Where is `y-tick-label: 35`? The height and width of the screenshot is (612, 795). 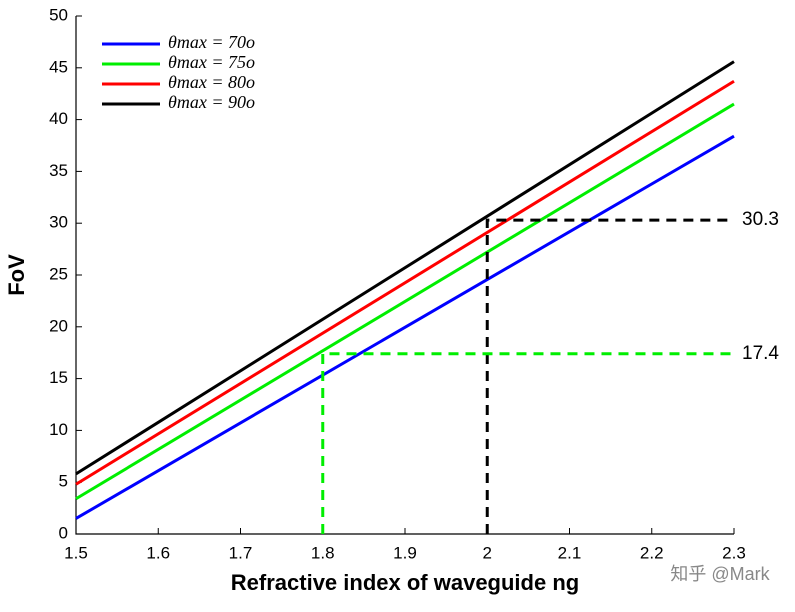
y-tick-label: 35 is located at coordinates (58, 170).